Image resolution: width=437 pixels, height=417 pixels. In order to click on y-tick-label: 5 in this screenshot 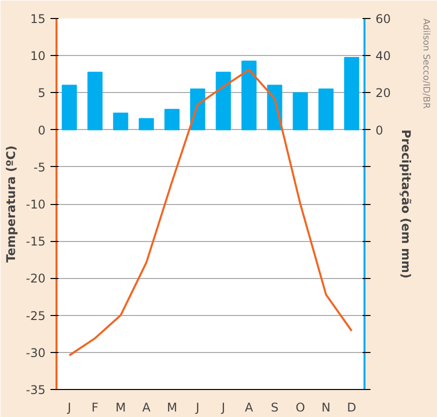, I will do `click(42, 93)`.